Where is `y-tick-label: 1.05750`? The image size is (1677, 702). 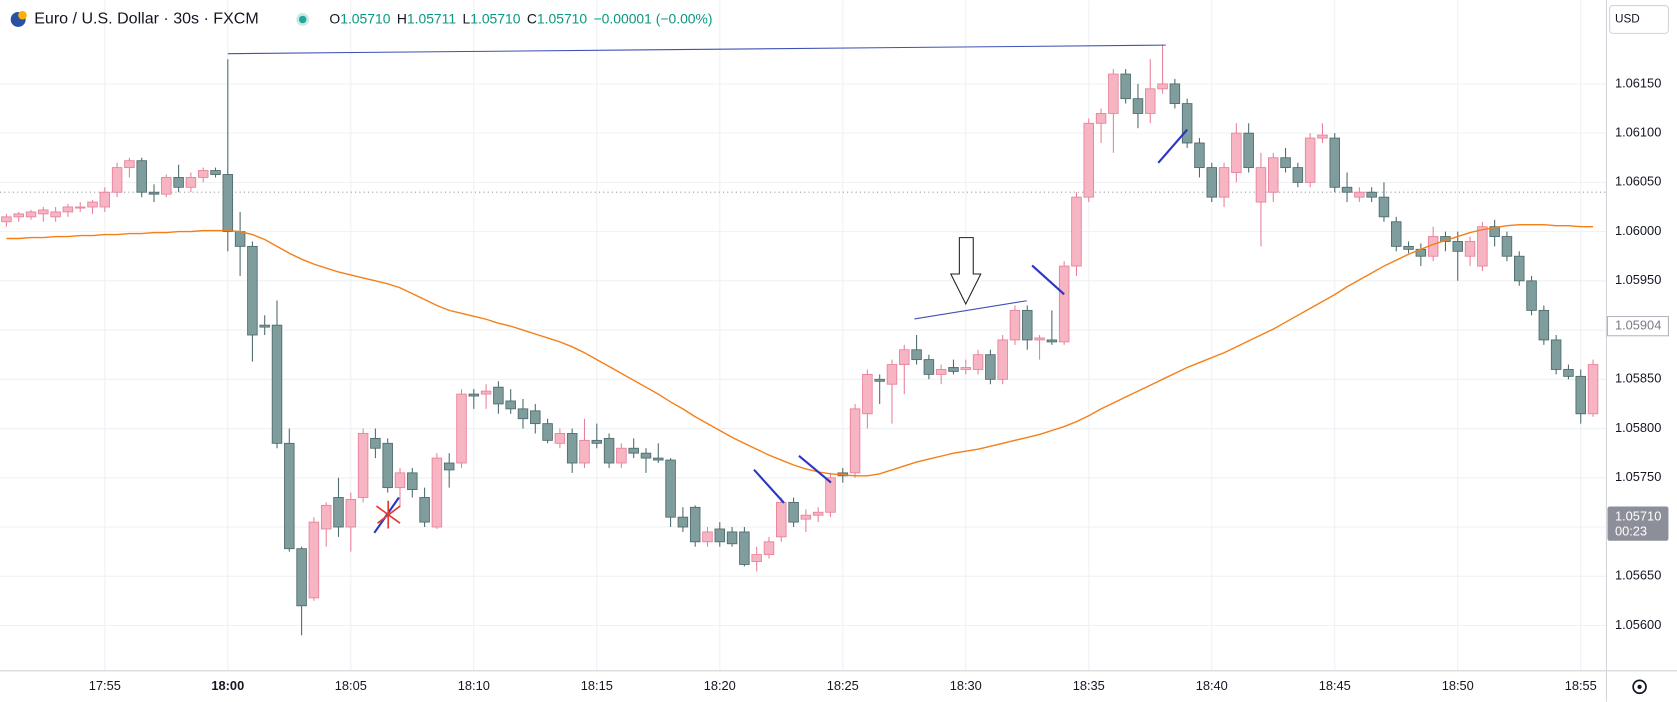 y-tick-label: 1.05750 is located at coordinates (1638, 476).